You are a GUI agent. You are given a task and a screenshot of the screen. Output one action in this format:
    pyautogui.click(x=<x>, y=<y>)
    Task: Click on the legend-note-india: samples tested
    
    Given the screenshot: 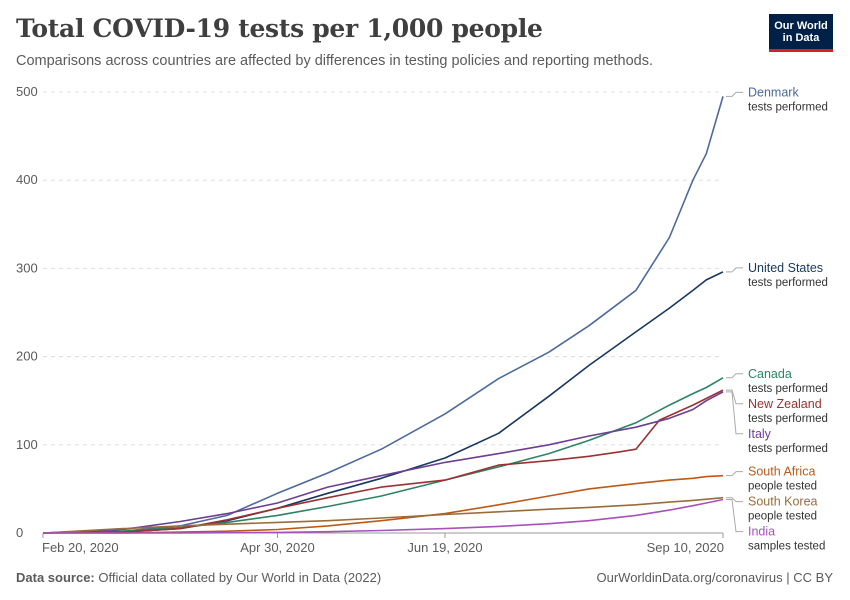 What is the action you would take?
    pyautogui.click(x=786, y=547)
    